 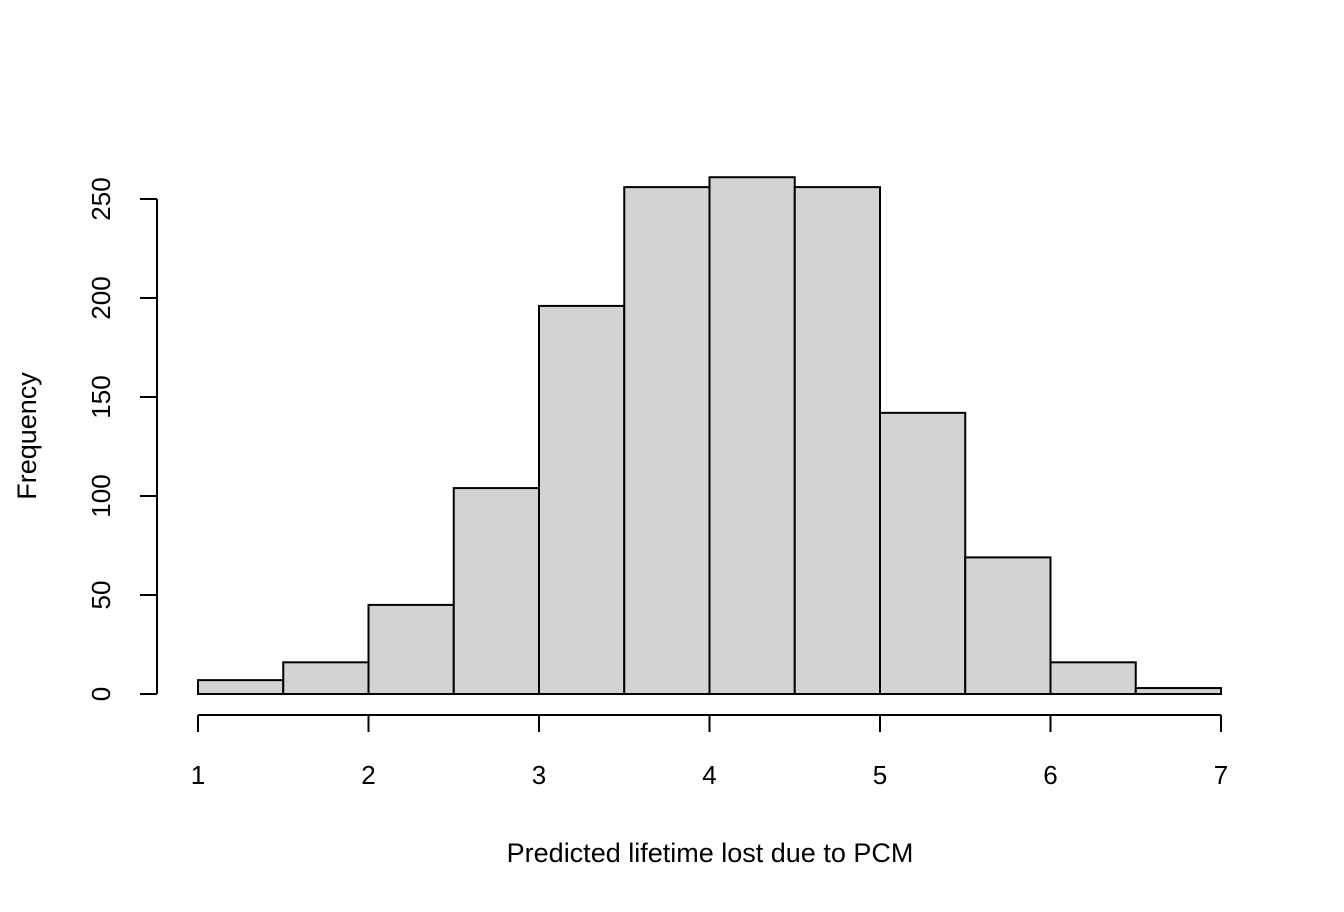 What do you see at coordinates (101, 297) in the screenshot?
I see `y-tick-label: 200` at bounding box center [101, 297].